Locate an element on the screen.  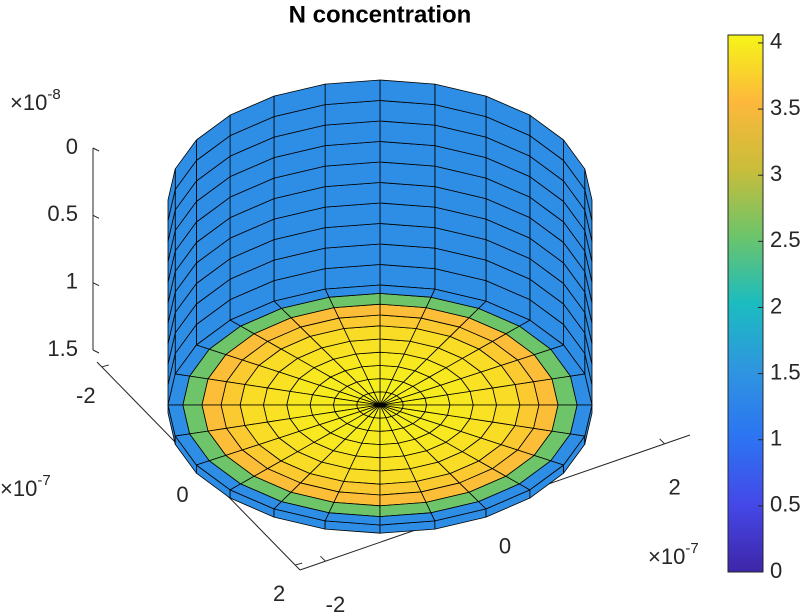
z-exponent-power: -8 is located at coordinates (53, 94).